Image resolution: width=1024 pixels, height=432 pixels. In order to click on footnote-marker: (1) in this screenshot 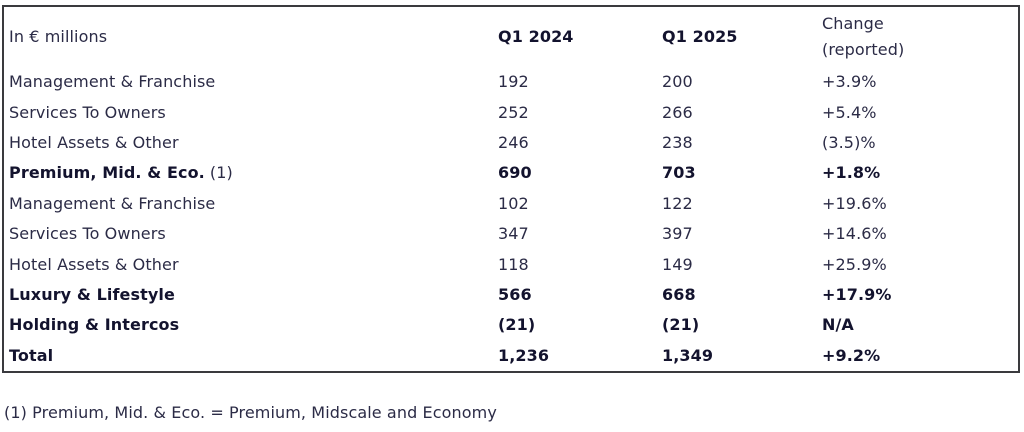, I will do `click(221, 173)`.